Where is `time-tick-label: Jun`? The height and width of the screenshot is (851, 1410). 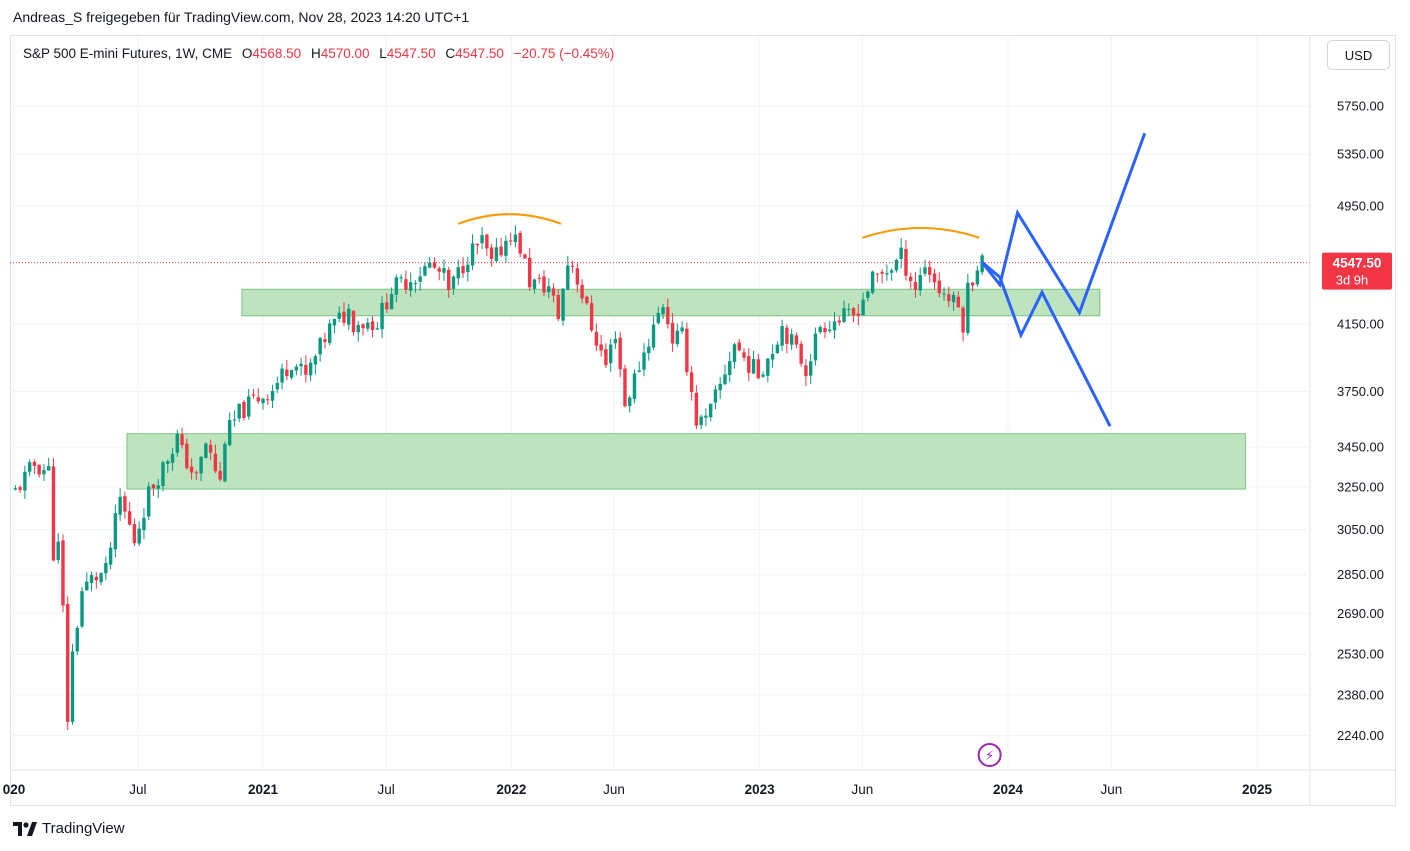 time-tick-label: Jun is located at coordinates (863, 789).